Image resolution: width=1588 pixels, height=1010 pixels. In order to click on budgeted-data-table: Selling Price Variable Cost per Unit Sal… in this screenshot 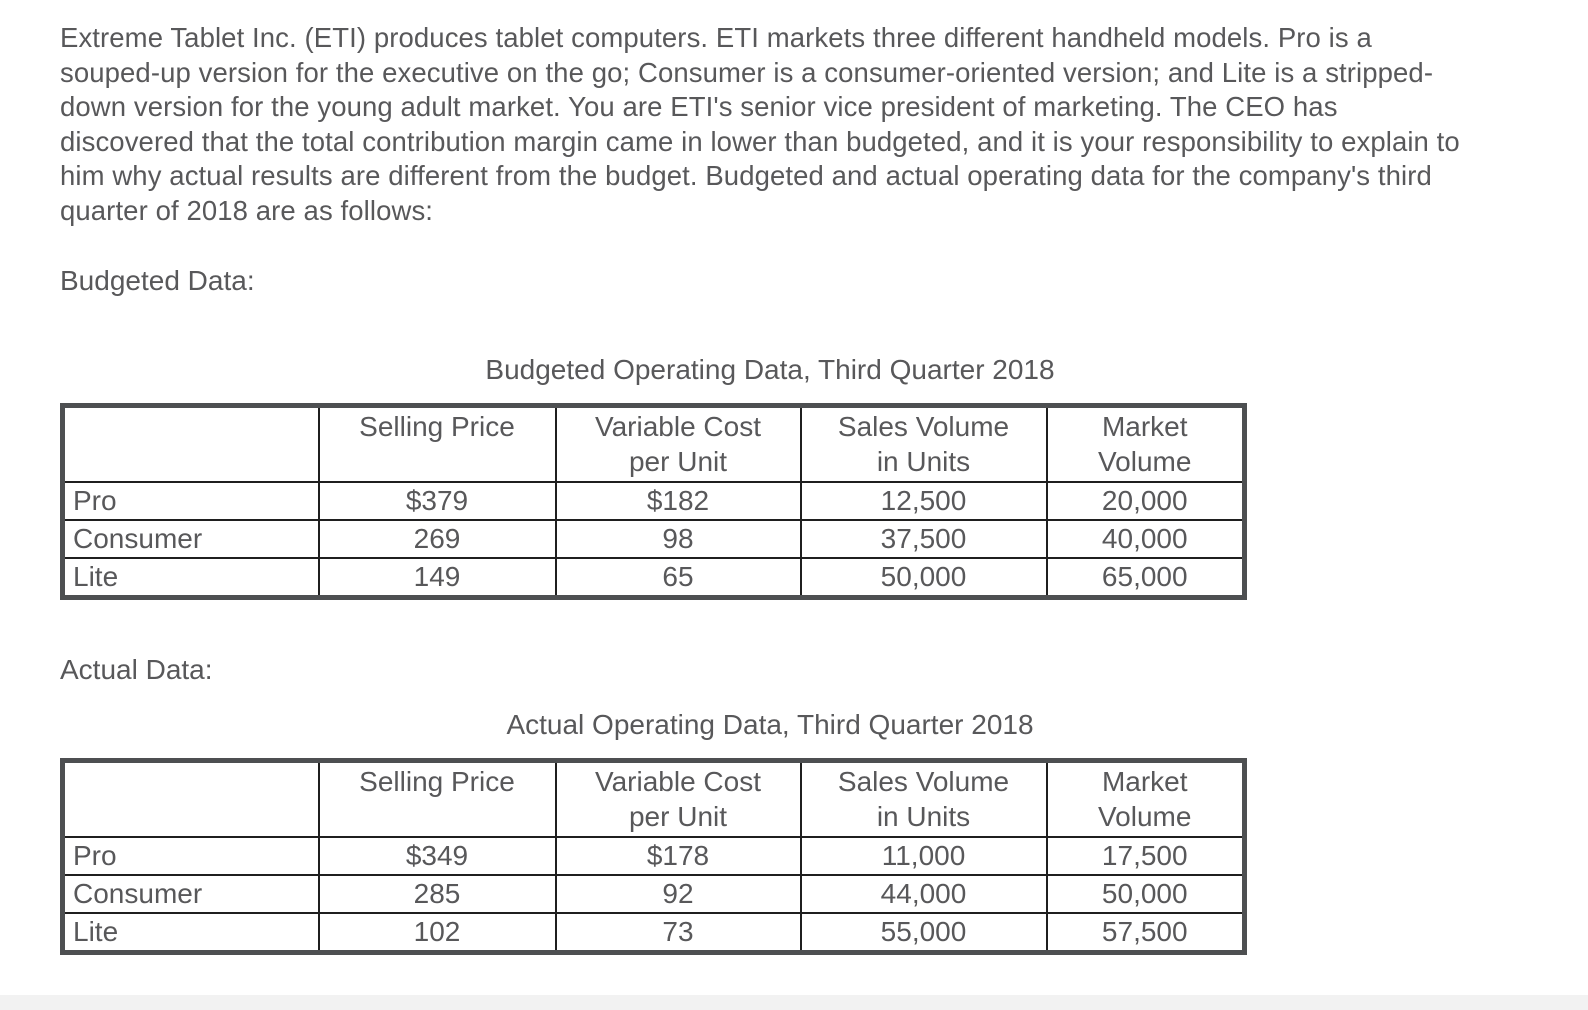, I will do `click(653, 501)`.